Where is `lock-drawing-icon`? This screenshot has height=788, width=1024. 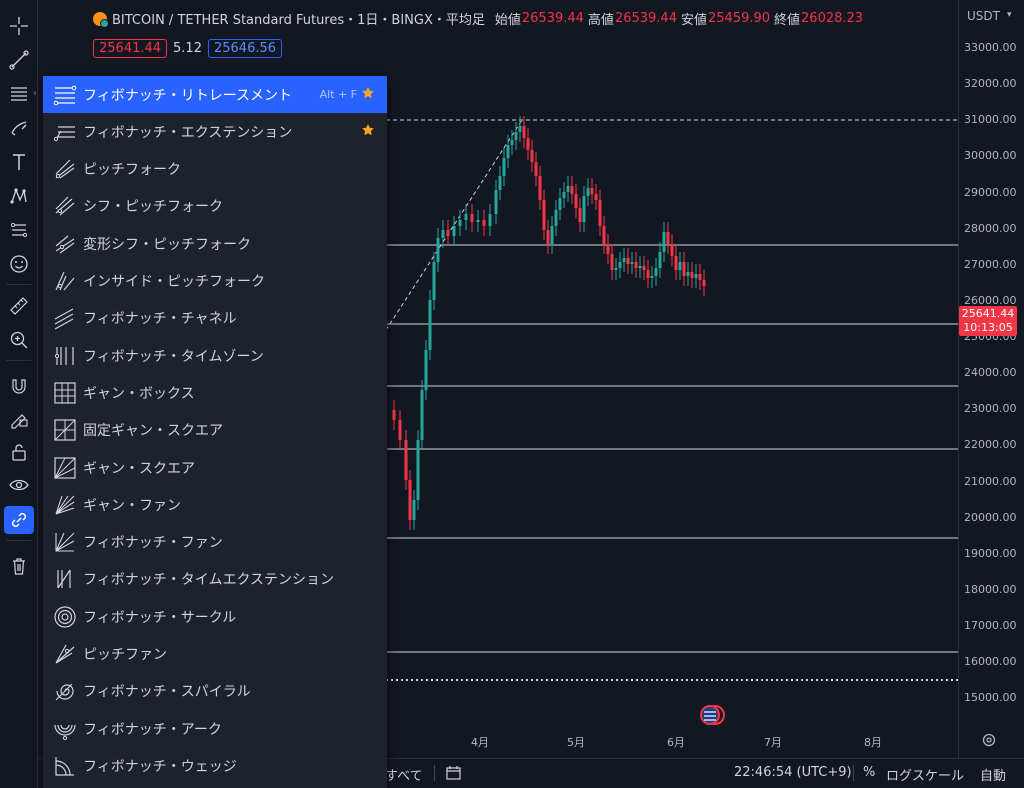
lock-drawing-icon is located at coordinates (19, 419).